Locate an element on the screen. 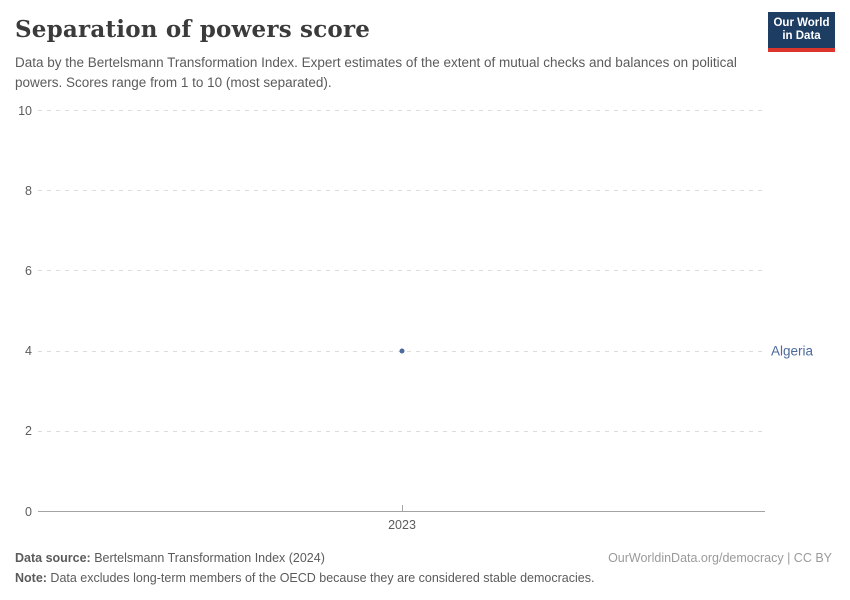 The height and width of the screenshot is (600, 850). y-tick-label: 4 is located at coordinates (28, 351).